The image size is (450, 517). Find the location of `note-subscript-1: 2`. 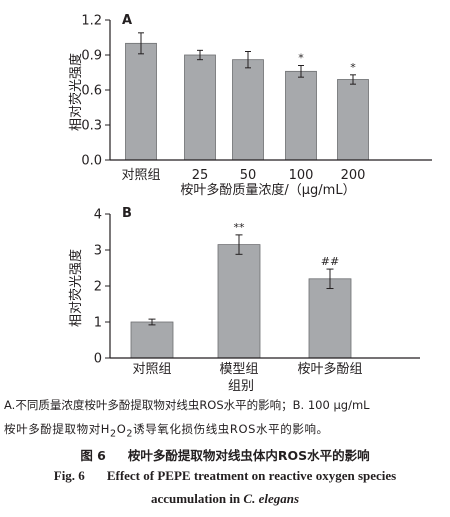

note-subscript-1: 2 is located at coordinates (113, 434).